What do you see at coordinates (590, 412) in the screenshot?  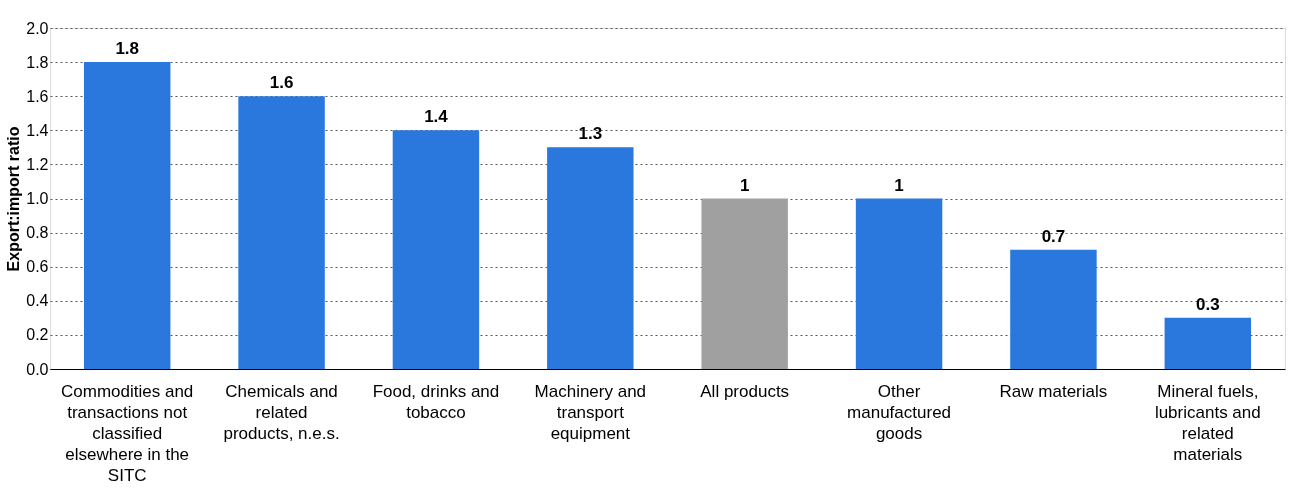 I see `x-tick-label: Machinery and transport equipment` at bounding box center [590, 412].